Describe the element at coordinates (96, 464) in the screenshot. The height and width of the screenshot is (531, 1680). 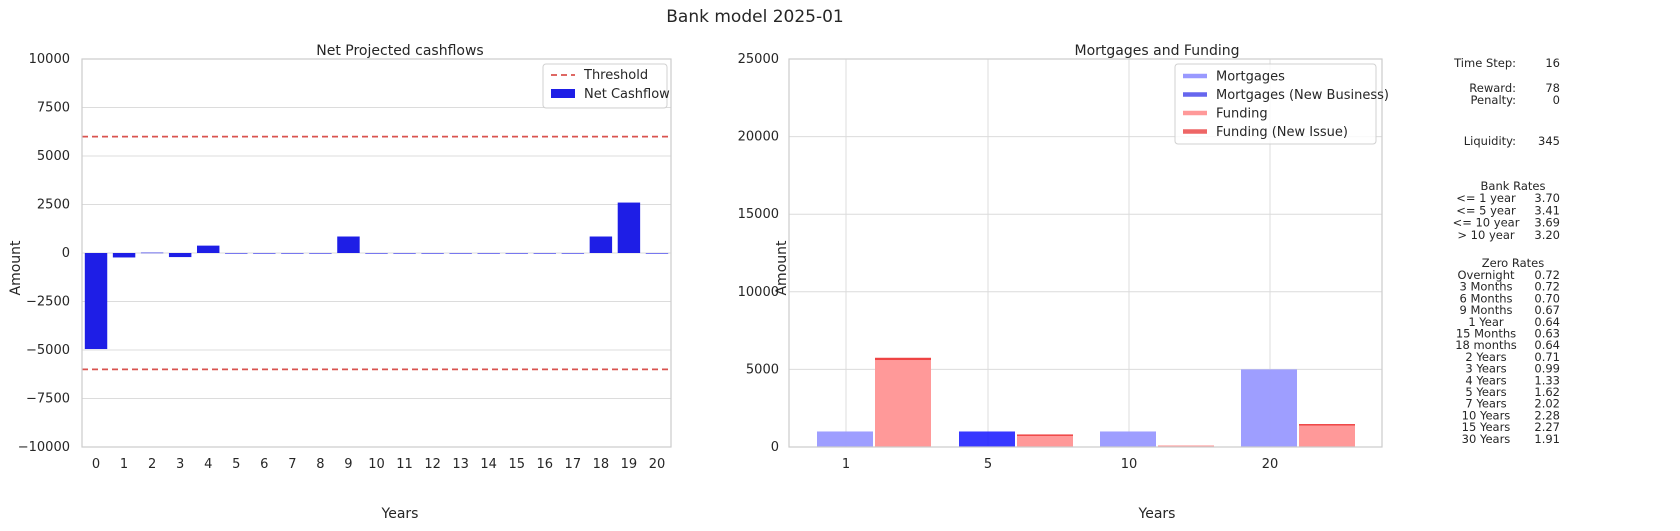
I see `cashflow-x-tick-label: 0` at that location.